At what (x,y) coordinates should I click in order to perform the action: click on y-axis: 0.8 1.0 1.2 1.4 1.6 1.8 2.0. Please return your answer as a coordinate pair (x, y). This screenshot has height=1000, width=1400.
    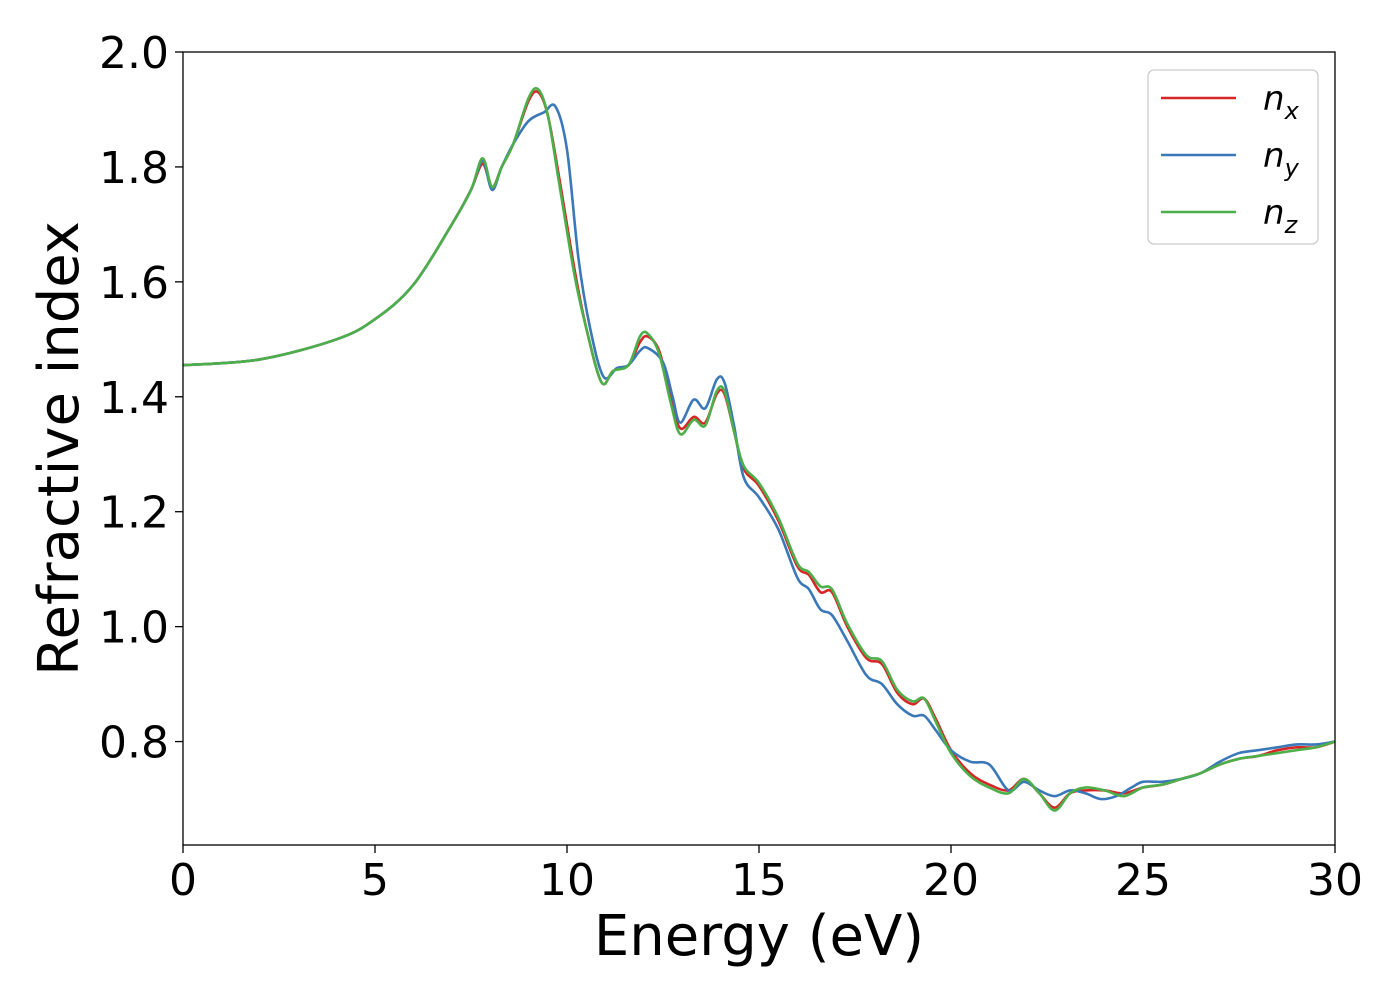
    Looking at the image, I should click on (141, 398).